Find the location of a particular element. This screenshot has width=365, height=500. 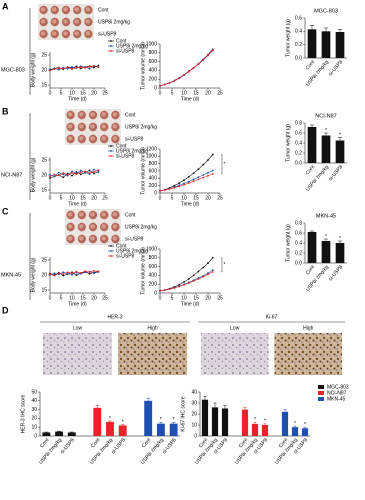

y-tick-label: 400 is located at coordinates (153, 179).